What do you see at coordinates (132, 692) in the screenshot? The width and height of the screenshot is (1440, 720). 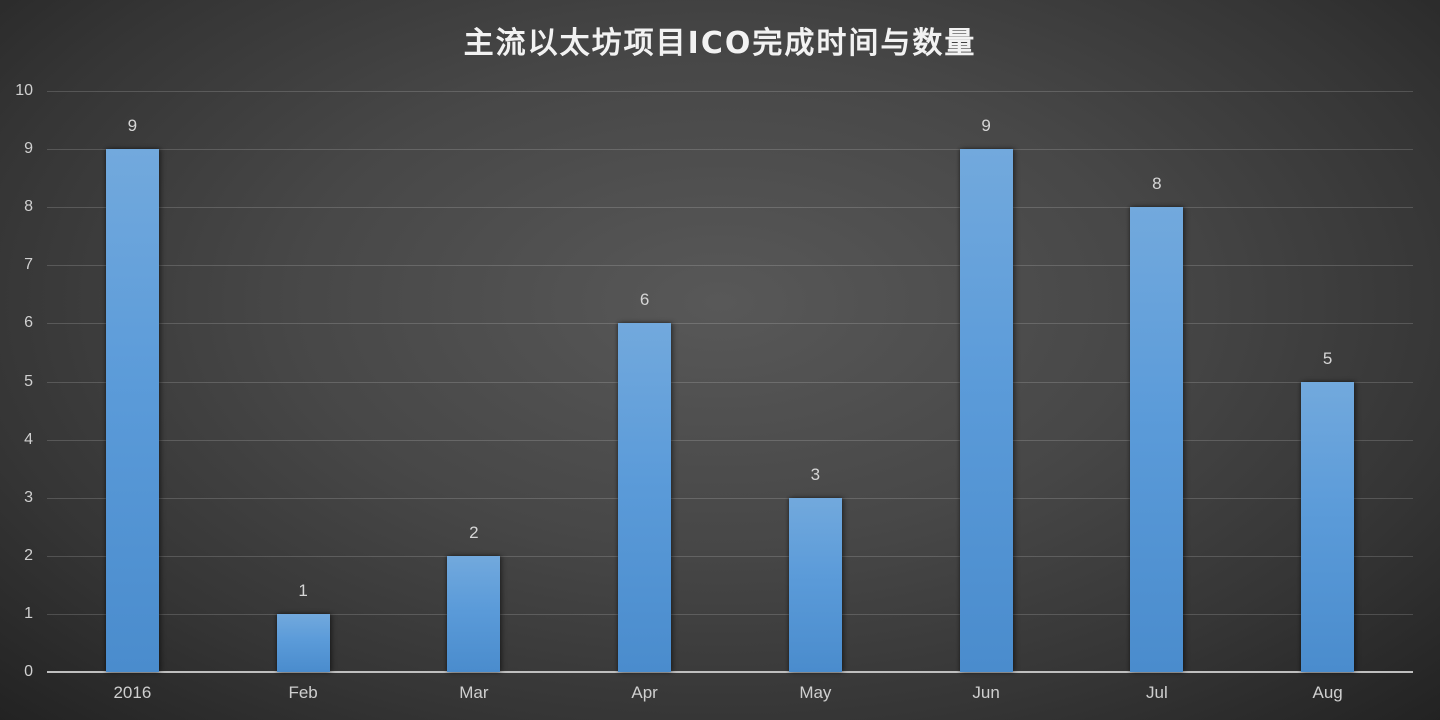 I see `x-tick-label: 2016` at bounding box center [132, 692].